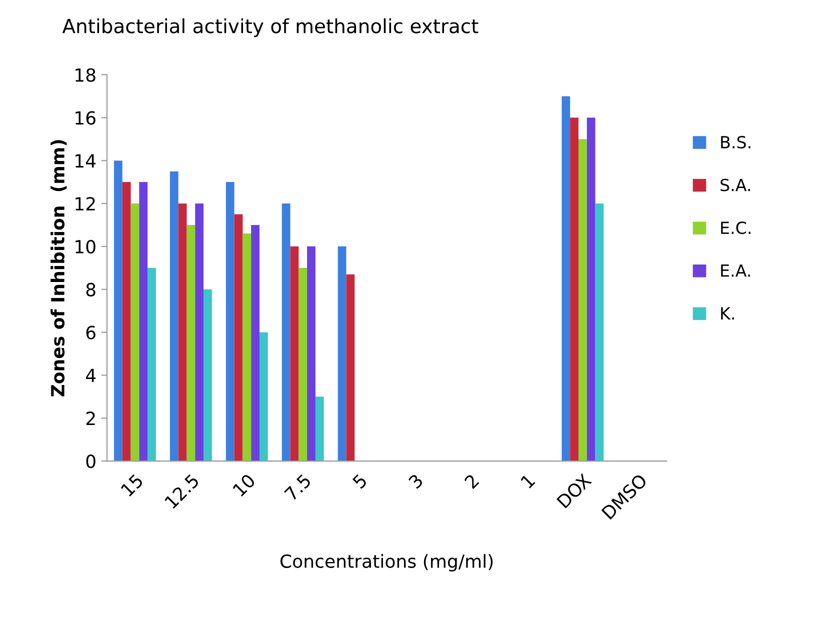 The height and width of the screenshot is (623, 823). Describe the element at coordinates (270, 28) in the screenshot. I see `chart-title: Antibacterial activity of methanolic extract` at that location.